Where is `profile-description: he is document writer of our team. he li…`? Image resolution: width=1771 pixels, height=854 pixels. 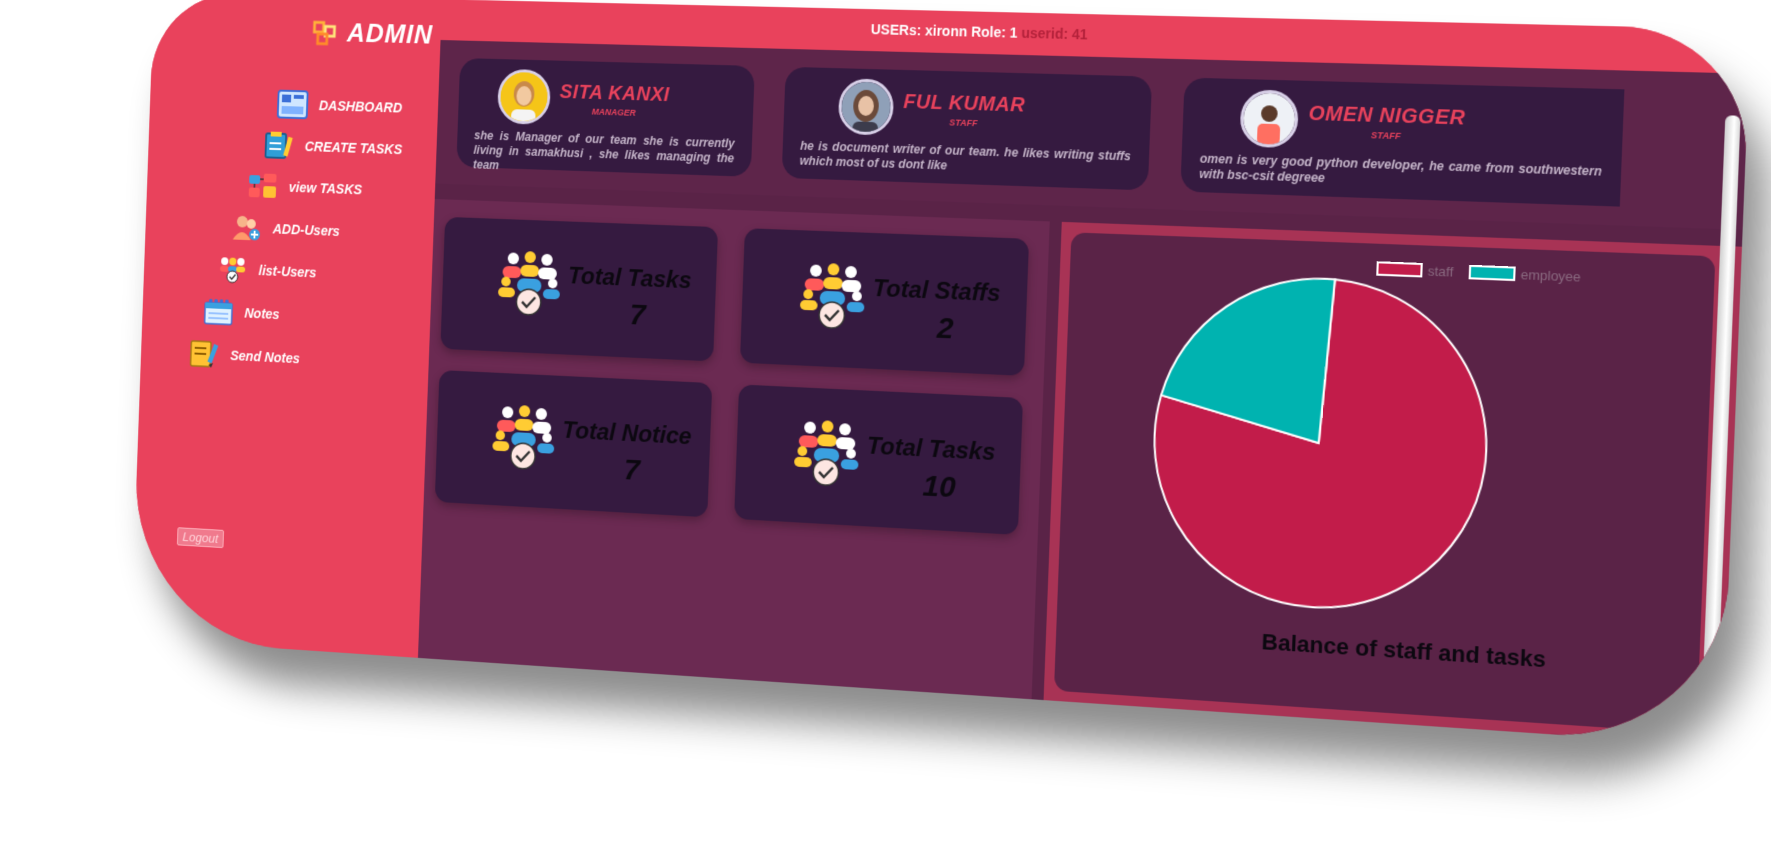
profile-description: he is document writer of our team. he li… is located at coordinates (965, 159).